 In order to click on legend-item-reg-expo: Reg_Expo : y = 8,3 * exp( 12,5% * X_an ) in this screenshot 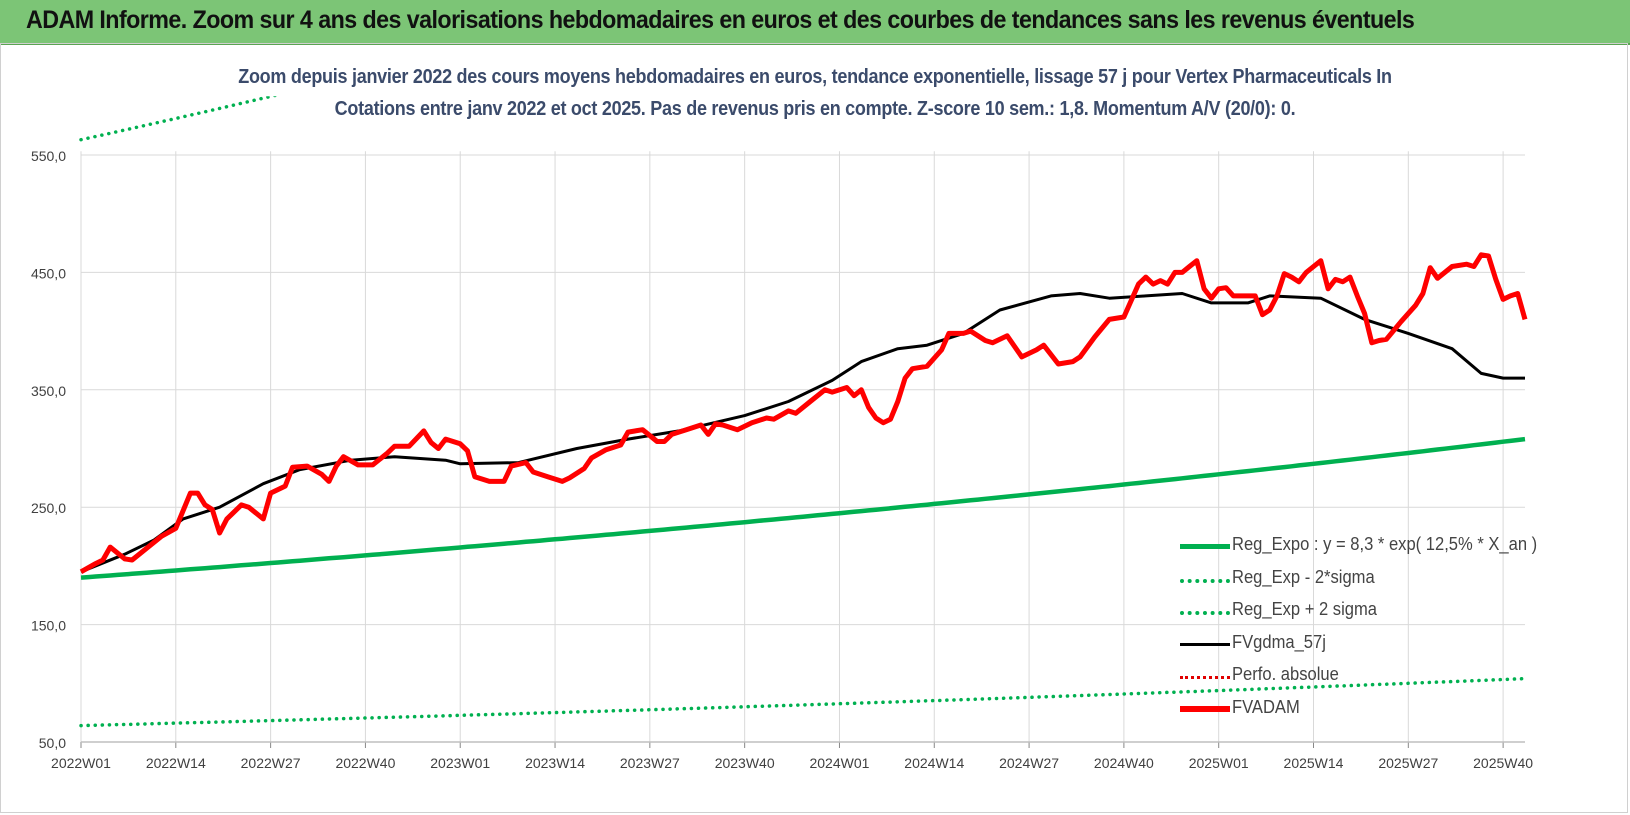, I will do `click(1370, 549)`.